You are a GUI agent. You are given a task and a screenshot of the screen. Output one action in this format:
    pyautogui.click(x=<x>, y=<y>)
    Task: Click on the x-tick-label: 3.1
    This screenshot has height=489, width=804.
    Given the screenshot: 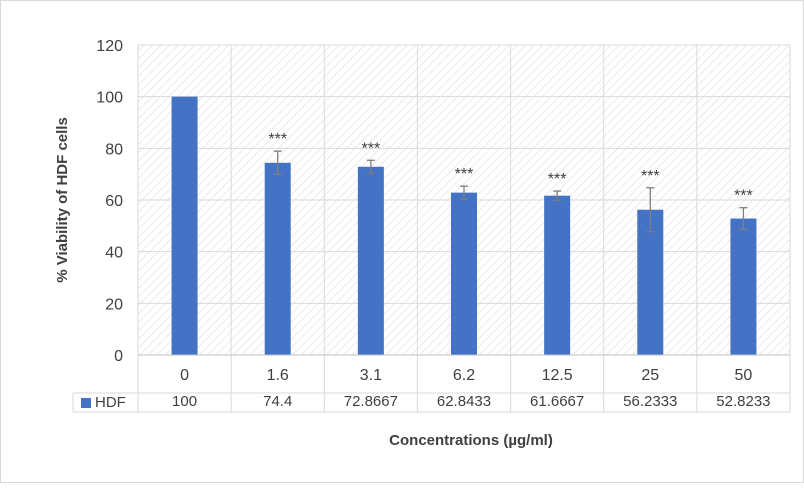 What is the action you would take?
    pyautogui.click(x=371, y=375)
    